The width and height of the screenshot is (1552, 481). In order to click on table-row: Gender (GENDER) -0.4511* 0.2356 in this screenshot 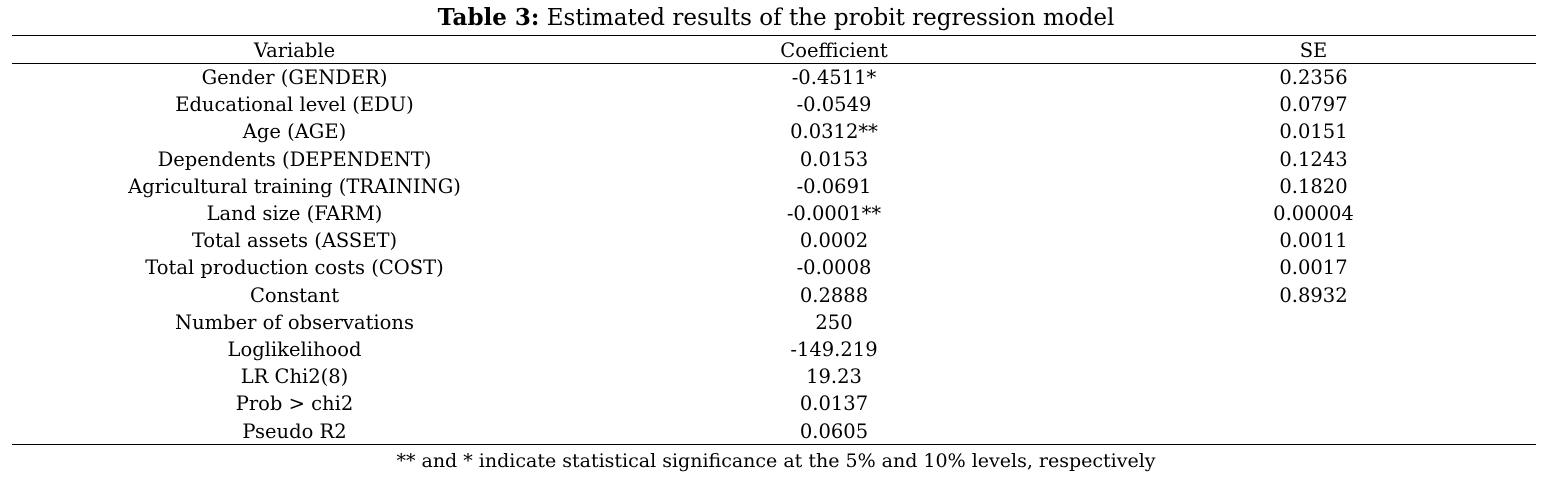, I will do `click(774, 77)`.